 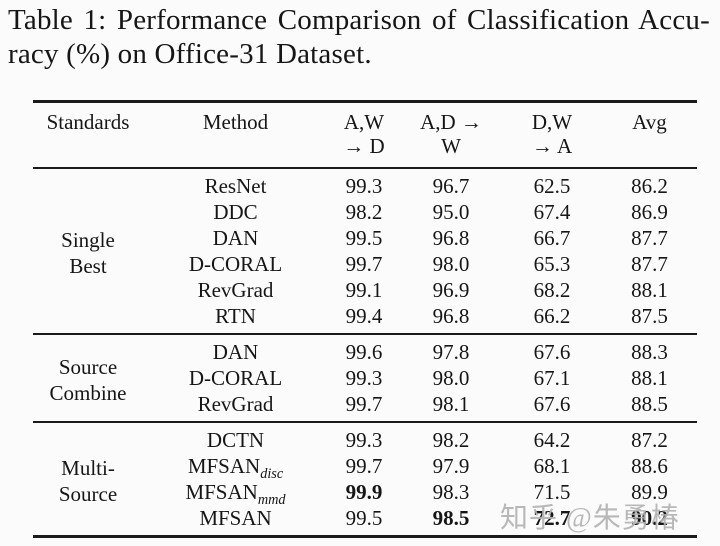 I want to click on table-row: Multi- Source DCTN 99.3 98.2 64.2 87.2, so click(x=365, y=464).